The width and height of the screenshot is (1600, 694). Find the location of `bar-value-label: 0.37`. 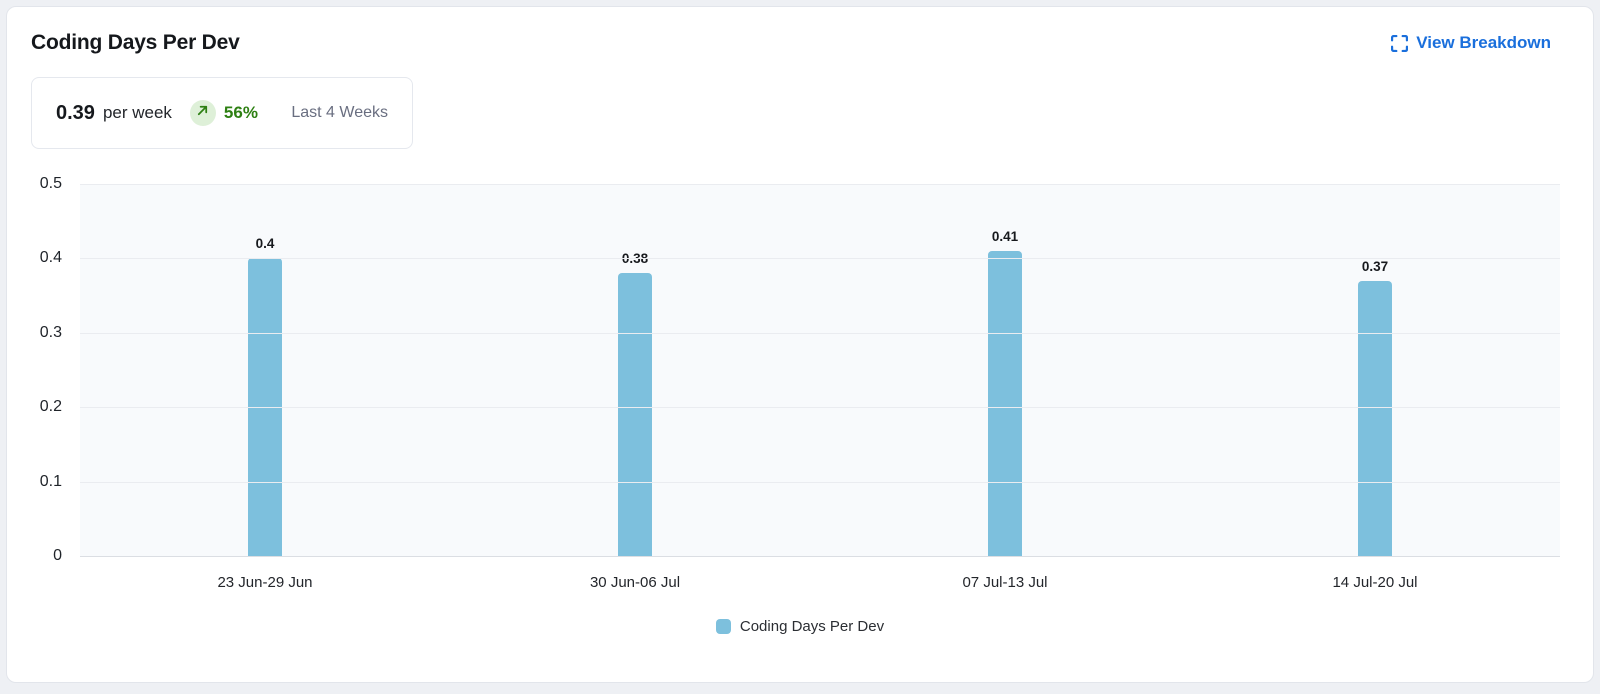

bar-value-label: 0.37 is located at coordinates (1375, 266).